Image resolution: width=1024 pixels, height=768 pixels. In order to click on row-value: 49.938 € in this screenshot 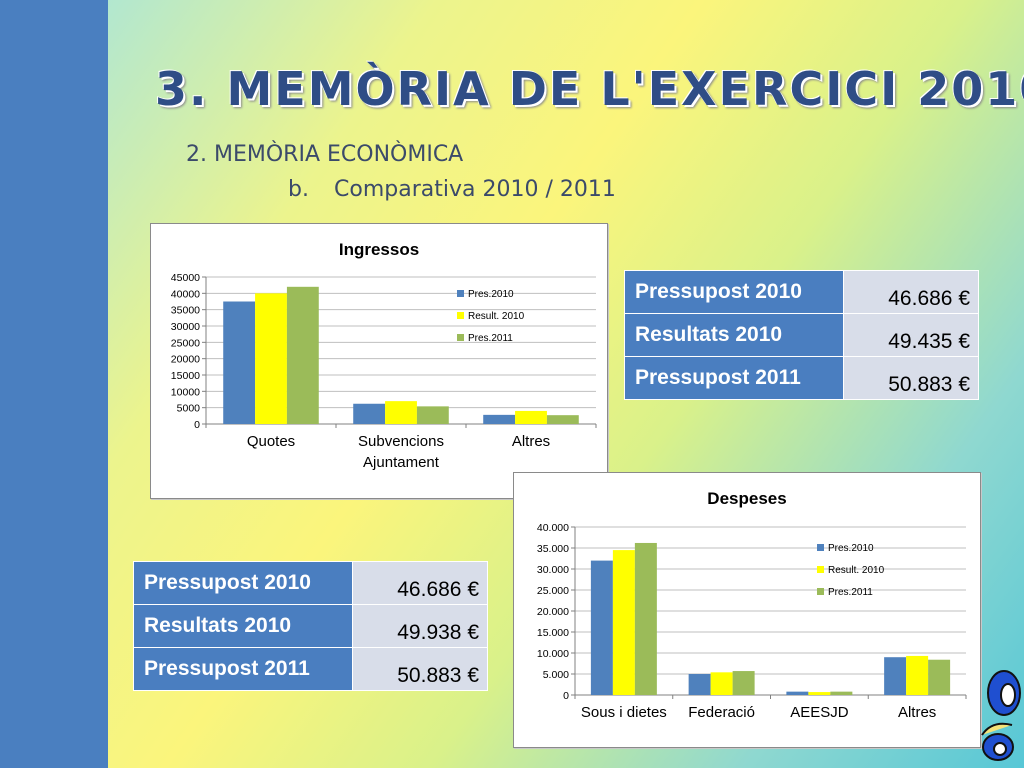, I will do `click(420, 626)`.